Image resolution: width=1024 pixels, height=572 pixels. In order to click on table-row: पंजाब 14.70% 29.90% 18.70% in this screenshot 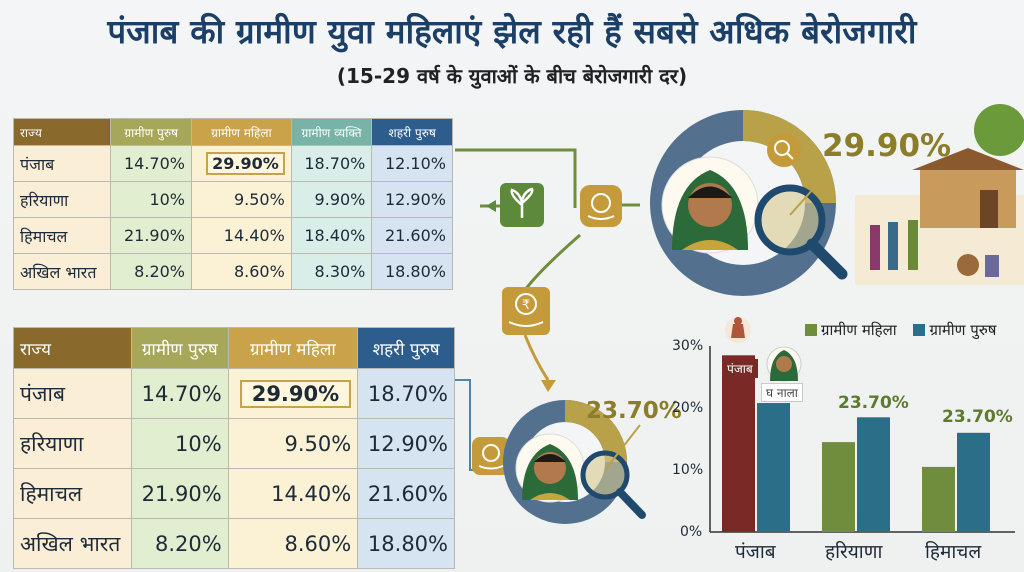, I will do `click(234, 393)`.